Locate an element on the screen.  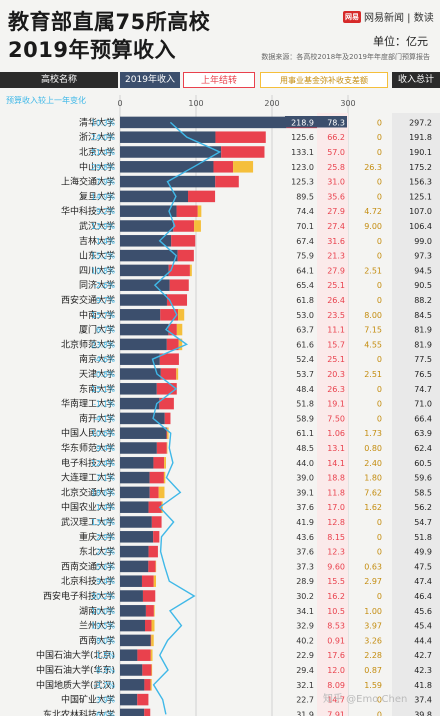
university-name: 西安电子科技大学 is located at coordinates (79, 596).